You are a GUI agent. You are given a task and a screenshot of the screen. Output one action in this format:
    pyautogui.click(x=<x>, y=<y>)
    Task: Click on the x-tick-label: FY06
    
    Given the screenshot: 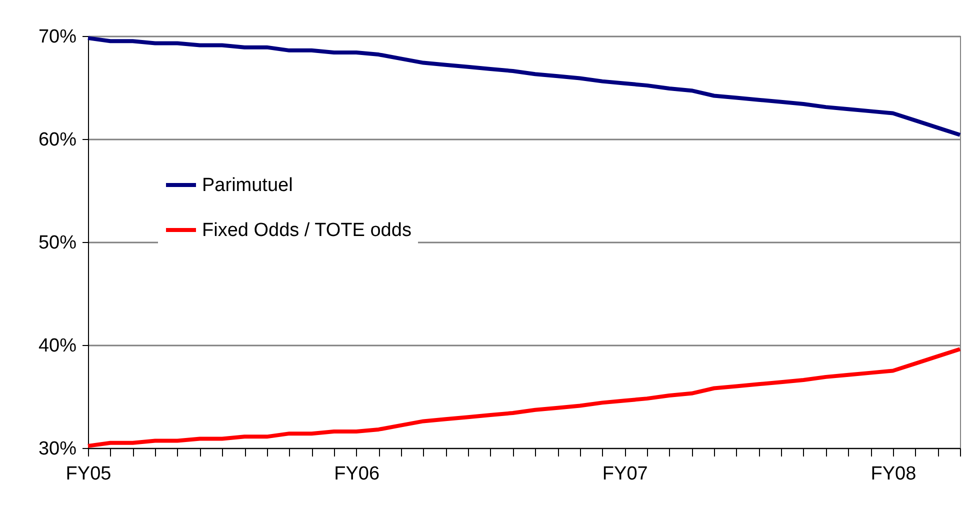 What is the action you would take?
    pyautogui.click(x=357, y=474)
    